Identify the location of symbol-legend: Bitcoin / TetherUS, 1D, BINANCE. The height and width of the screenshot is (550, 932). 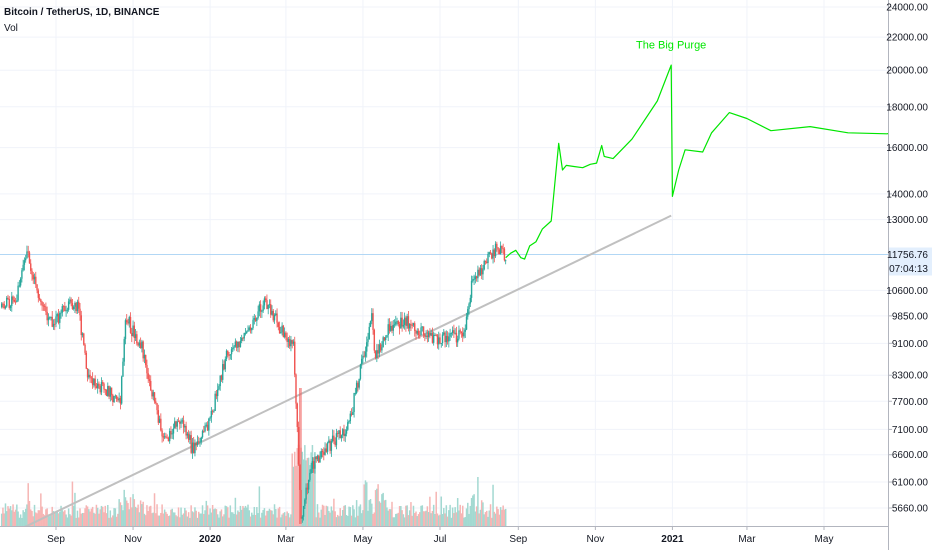
(82, 12).